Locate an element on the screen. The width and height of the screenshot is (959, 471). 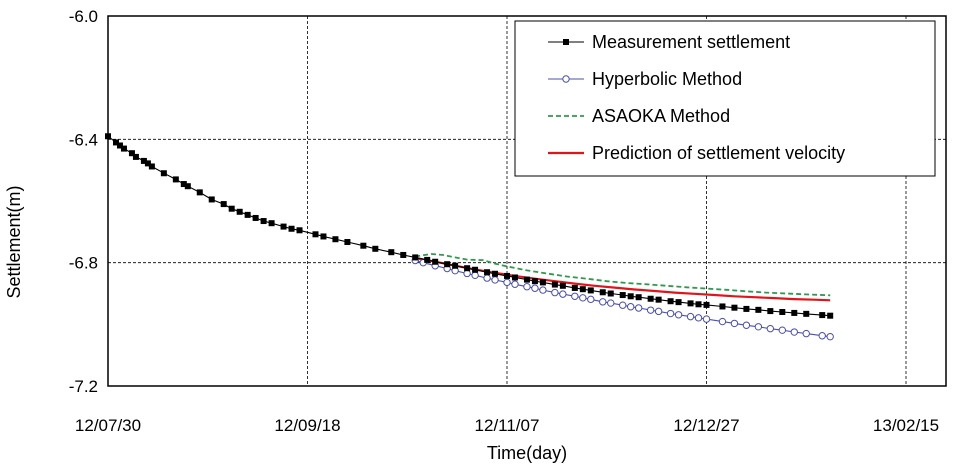
y-tick-labels: -6.0 -6.4 -6.8 -7.2 is located at coordinates (83, 201).